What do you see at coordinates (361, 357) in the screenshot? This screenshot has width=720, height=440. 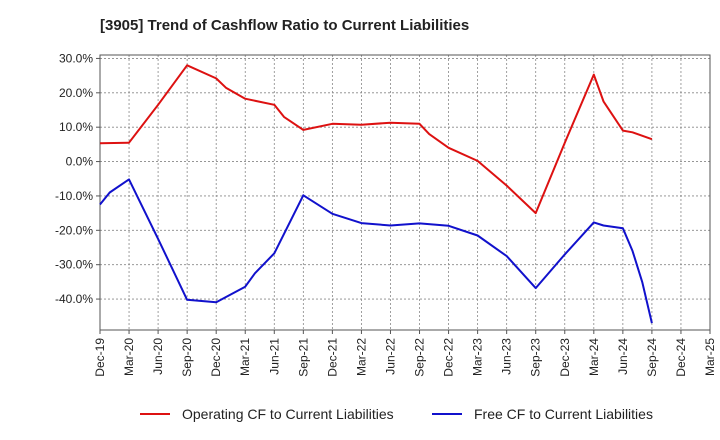 I see `x-tick-label: Mar-22` at bounding box center [361, 357].